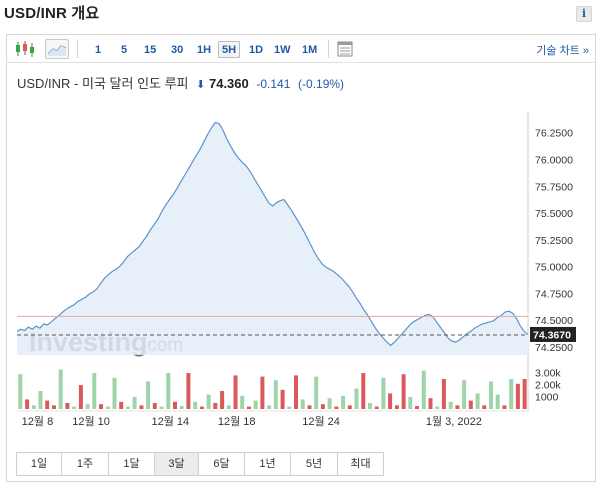 This screenshot has height=489, width=600. Describe the element at coordinates (360, 464) in the screenshot. I see `range-max: 최대` at that location.